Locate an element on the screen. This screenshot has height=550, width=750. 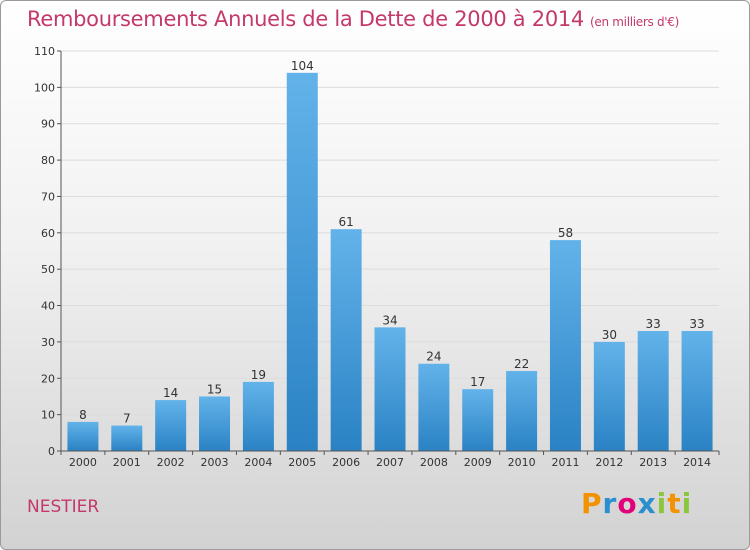
x-tick-label: 2005 is located at coordinates (302, 462).